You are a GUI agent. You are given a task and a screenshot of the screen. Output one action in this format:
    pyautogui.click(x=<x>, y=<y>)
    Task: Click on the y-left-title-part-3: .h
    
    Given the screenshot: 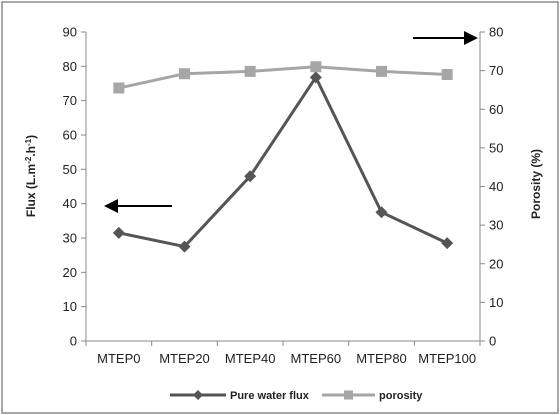 What is the action you would take?
    pyautogui.click(x=31, y=151)
    